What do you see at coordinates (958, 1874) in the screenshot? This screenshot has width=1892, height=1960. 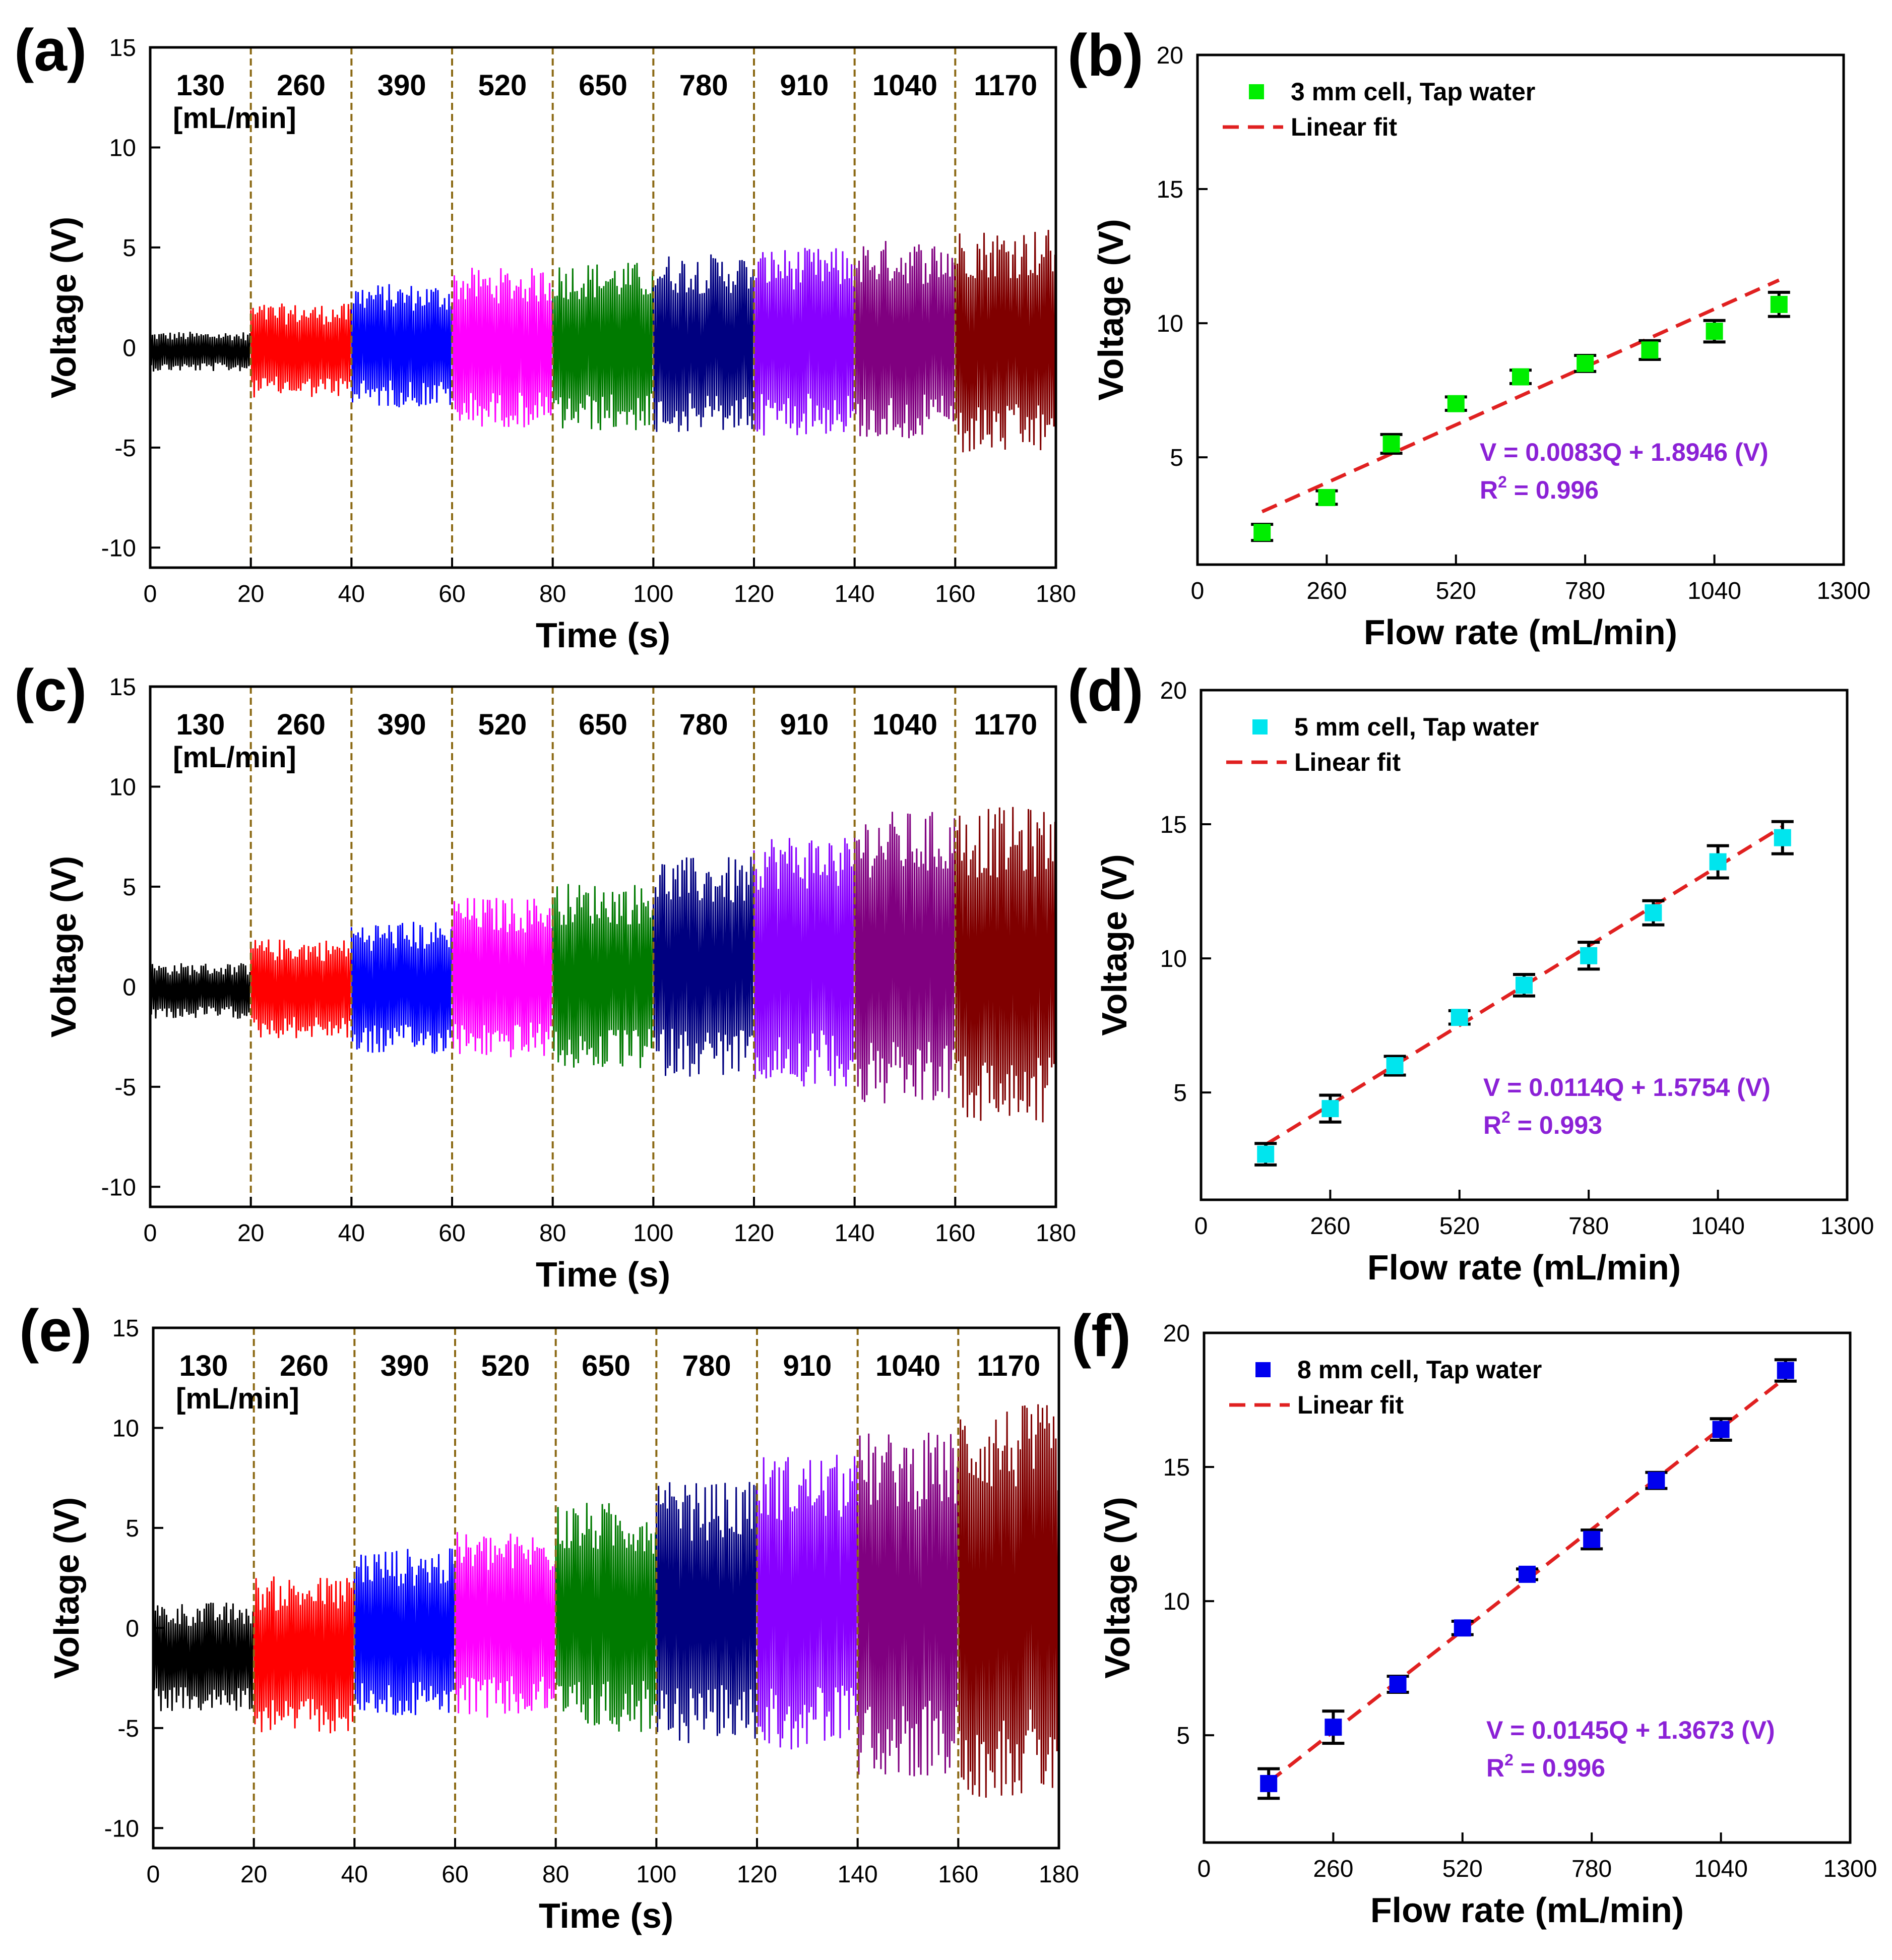 I see `x-tick-label: 160` at bounding box center [958, 1874].